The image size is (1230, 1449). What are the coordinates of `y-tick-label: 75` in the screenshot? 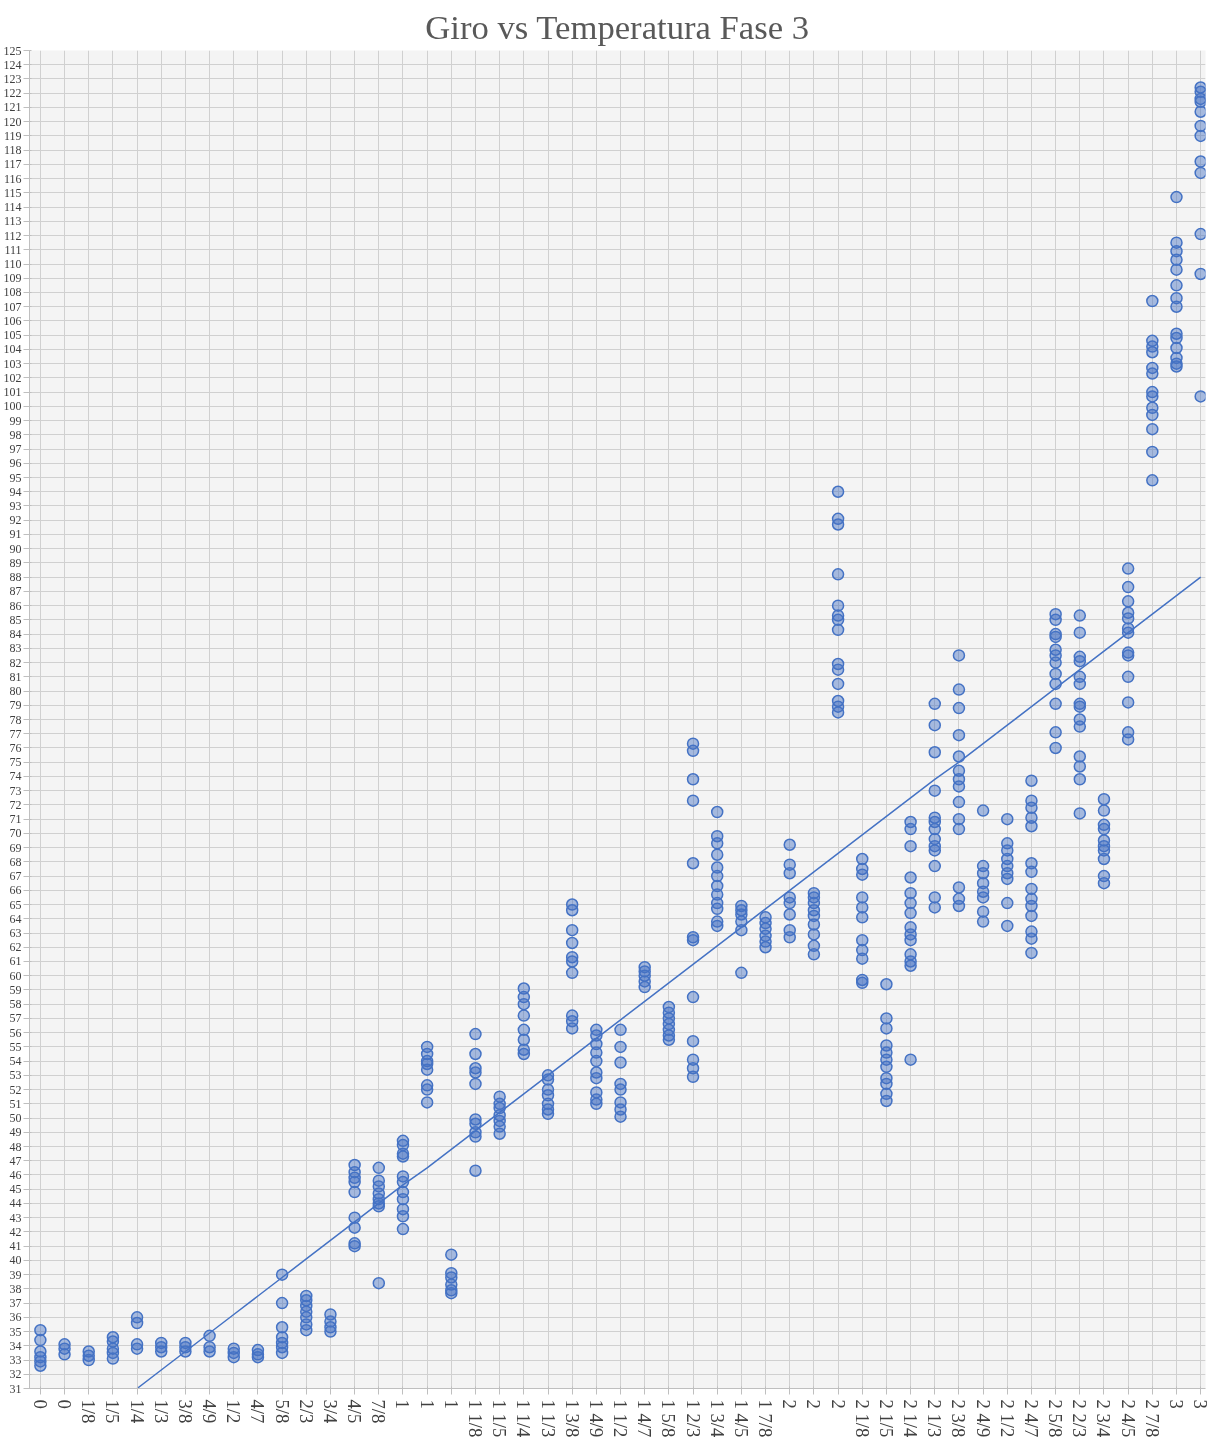 It's located at (15, 762).